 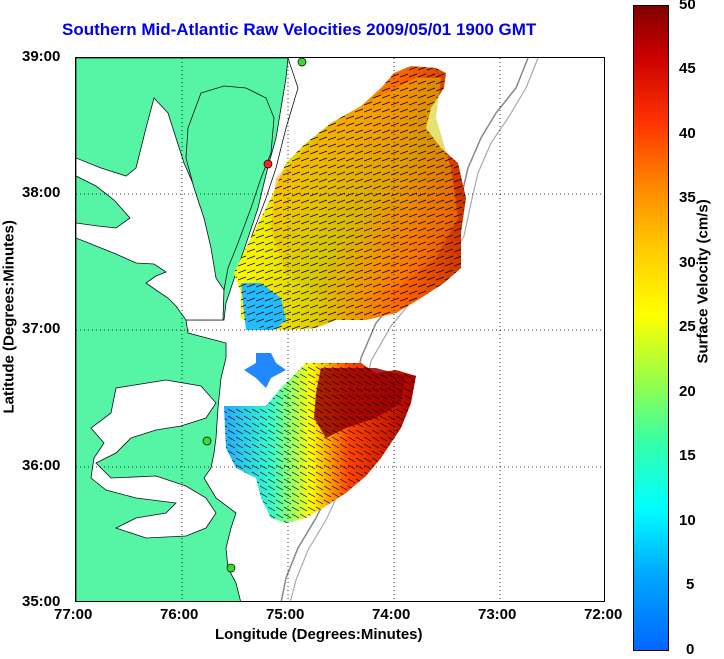 I want to click on y-tick-label: 36:00, so click(x=41, y=465).